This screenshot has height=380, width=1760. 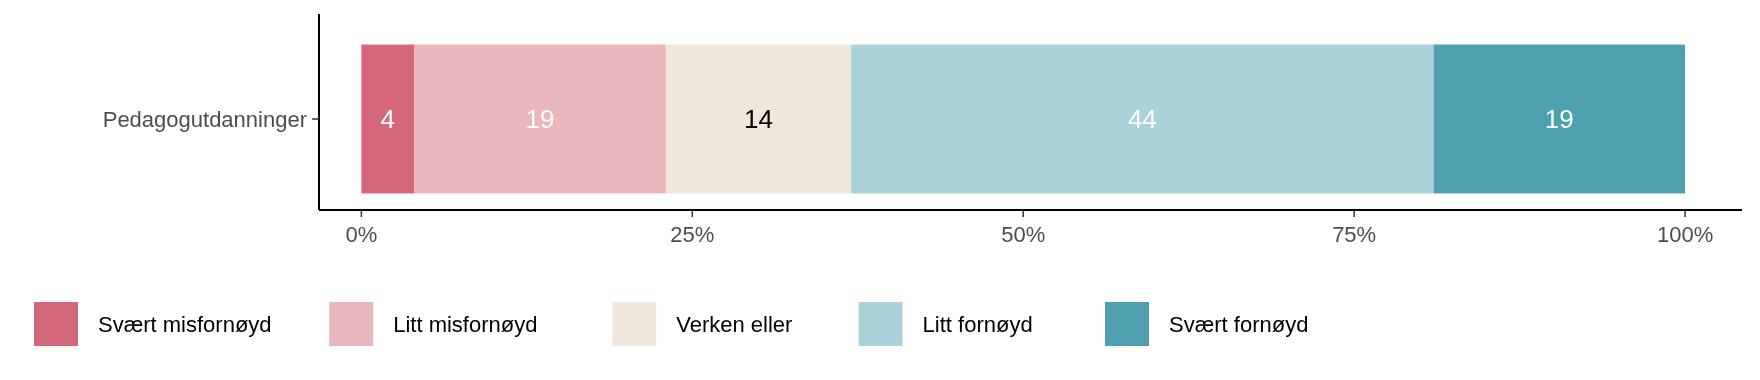 What do you see at coordinates (1023, 234) in the screenshot?
I see `x-tick-label: 50%` at bounding box center [1023, 234].